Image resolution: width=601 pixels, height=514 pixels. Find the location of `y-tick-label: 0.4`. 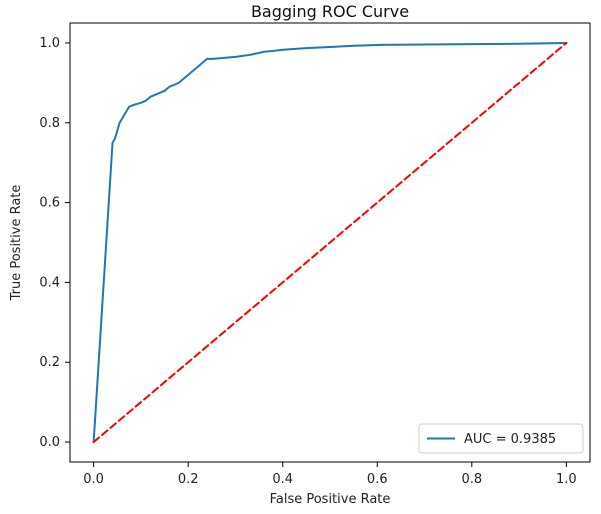

y-tick-label: 0.4 is located at coordinates (49, 282).